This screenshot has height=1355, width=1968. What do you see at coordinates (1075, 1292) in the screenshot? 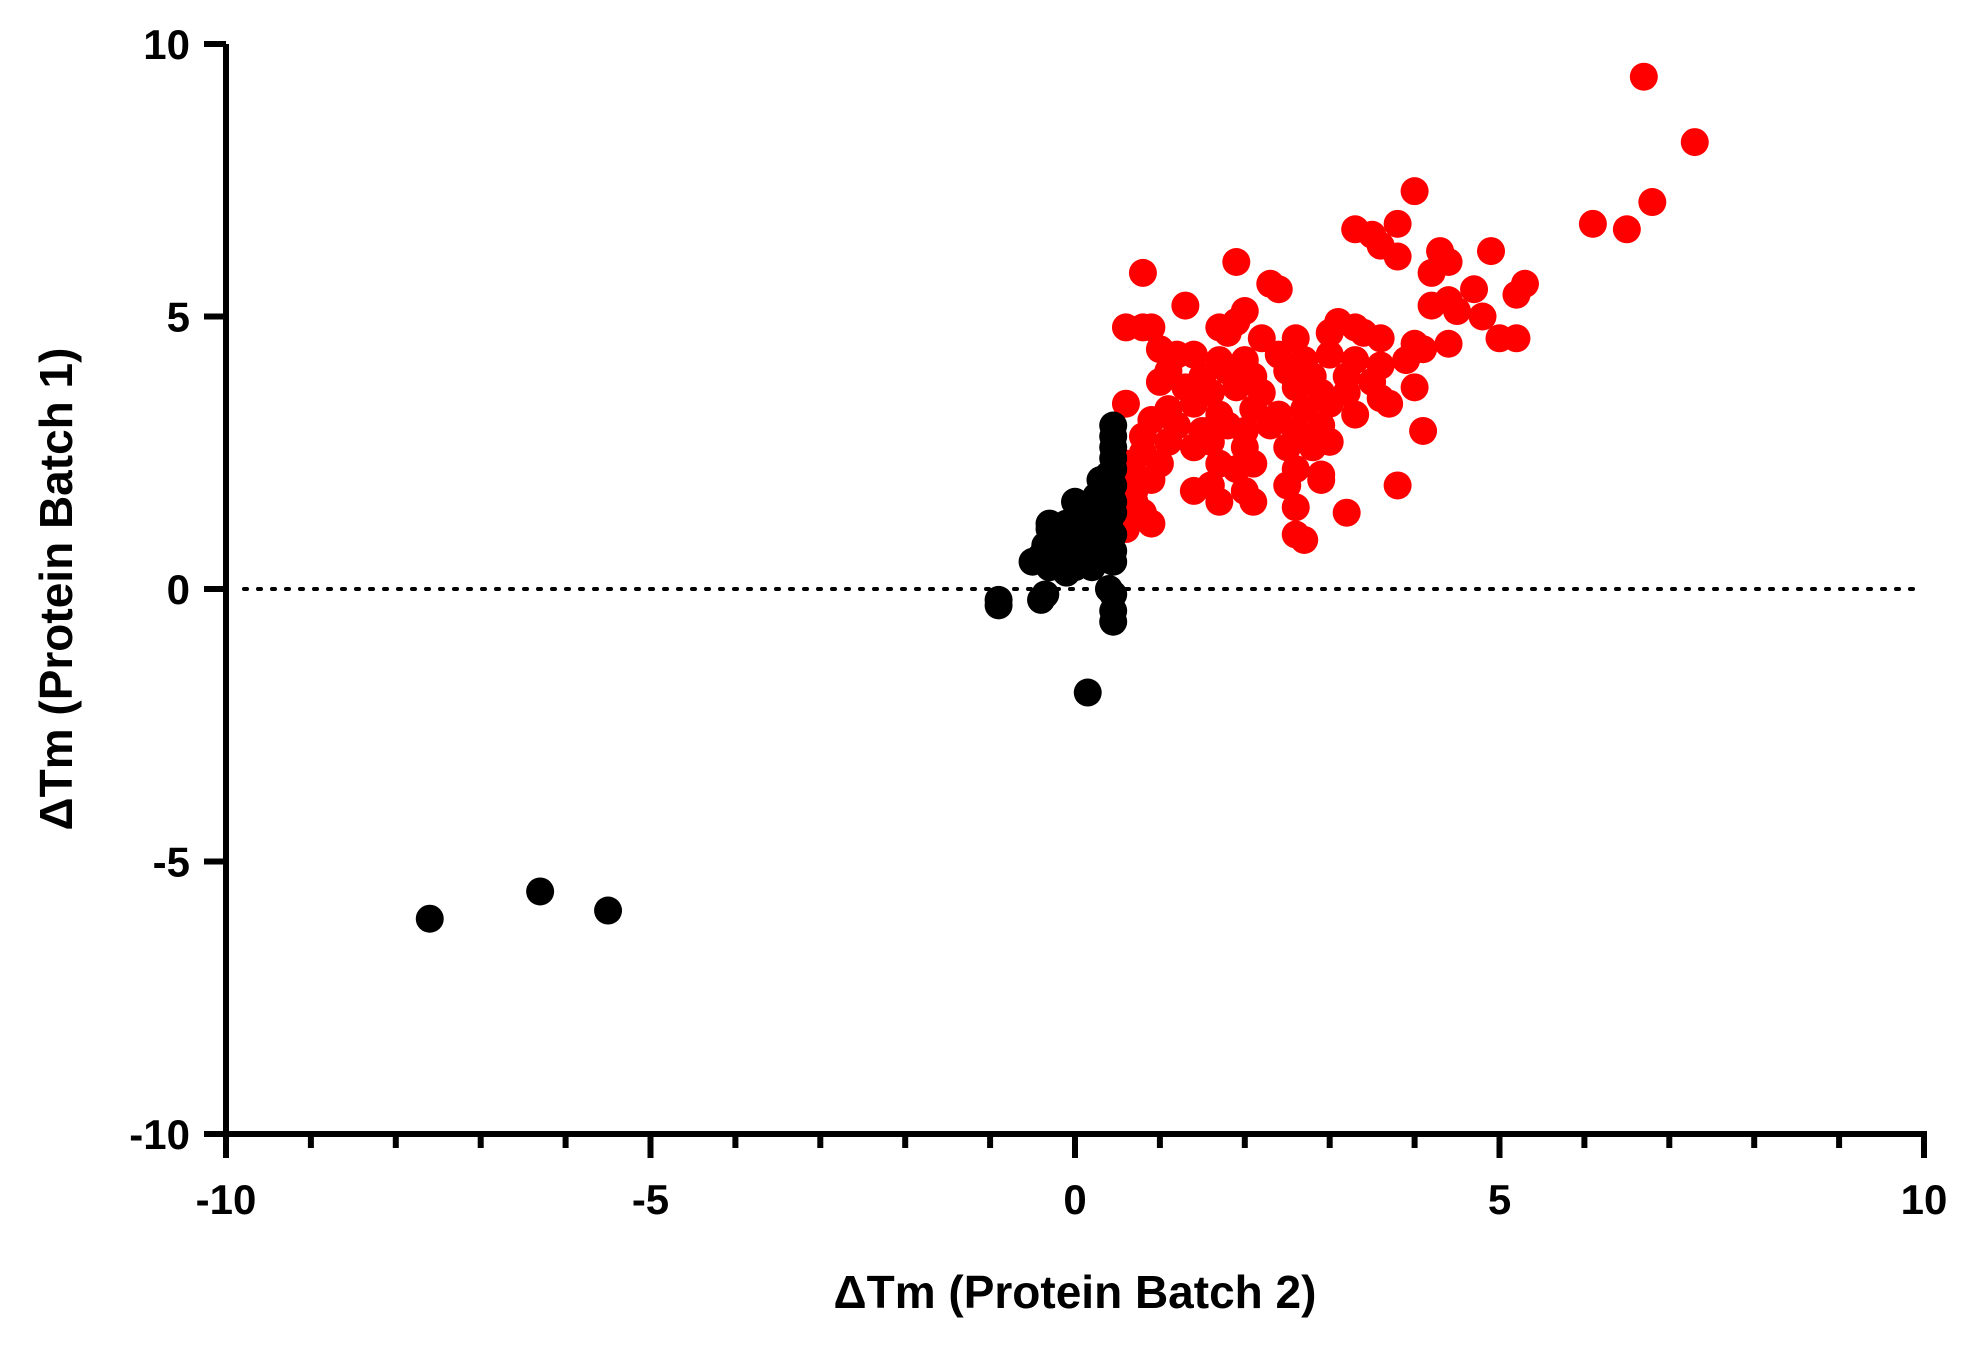
I see `x-axis-title: ΔTm (Protein Batch 2)` at bounding box center [1075, 1292].